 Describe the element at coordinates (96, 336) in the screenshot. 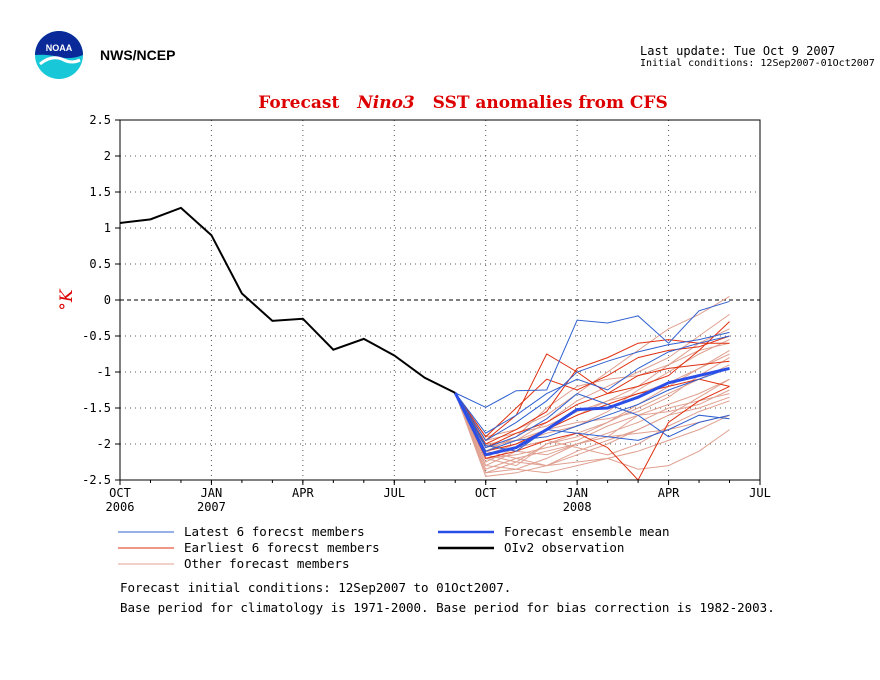

I see `y-tick-label: -0.5` at that location.